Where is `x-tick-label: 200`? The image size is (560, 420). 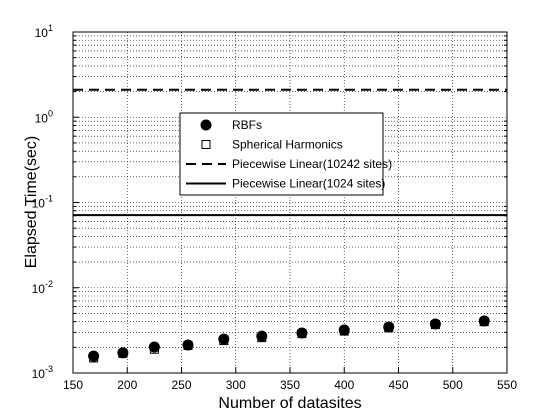
x-tick-label: 200 is located at coordinates (127, 385).